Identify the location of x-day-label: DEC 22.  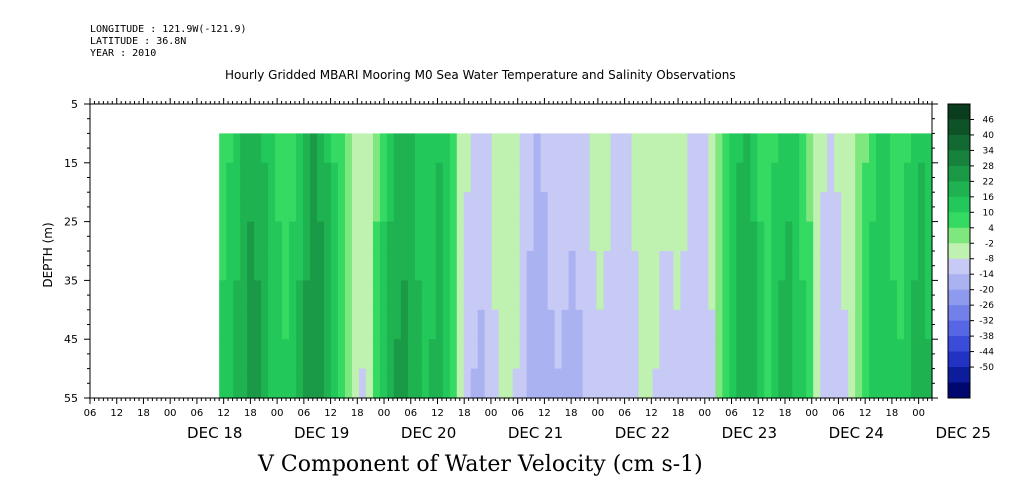
(642, 433).